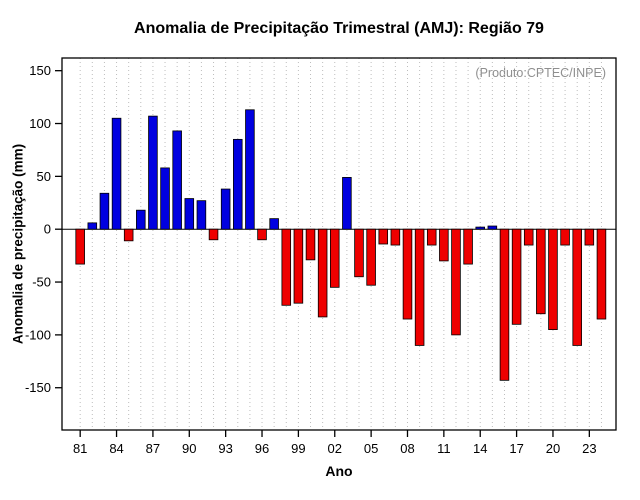  What do you see at coordinates (38, 334) in the screenshot?
I see `y-tick-label: -100` at bounding box center [38, 334].